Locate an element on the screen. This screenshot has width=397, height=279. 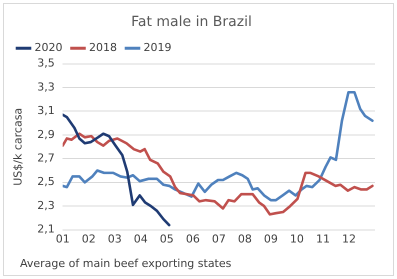
y-tick-label: 2,9 is located at coordinates (46, 134).